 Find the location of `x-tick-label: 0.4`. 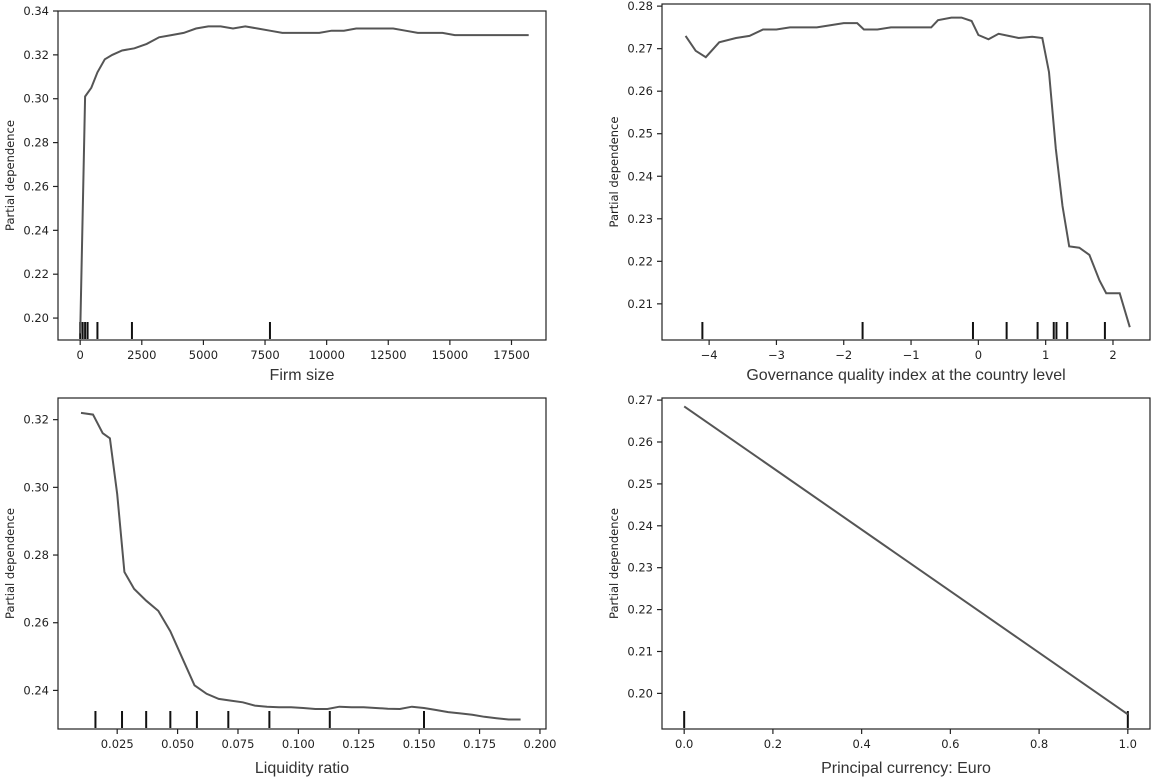

x-tick-label: 0.4 is located at coordinates (861, 744).